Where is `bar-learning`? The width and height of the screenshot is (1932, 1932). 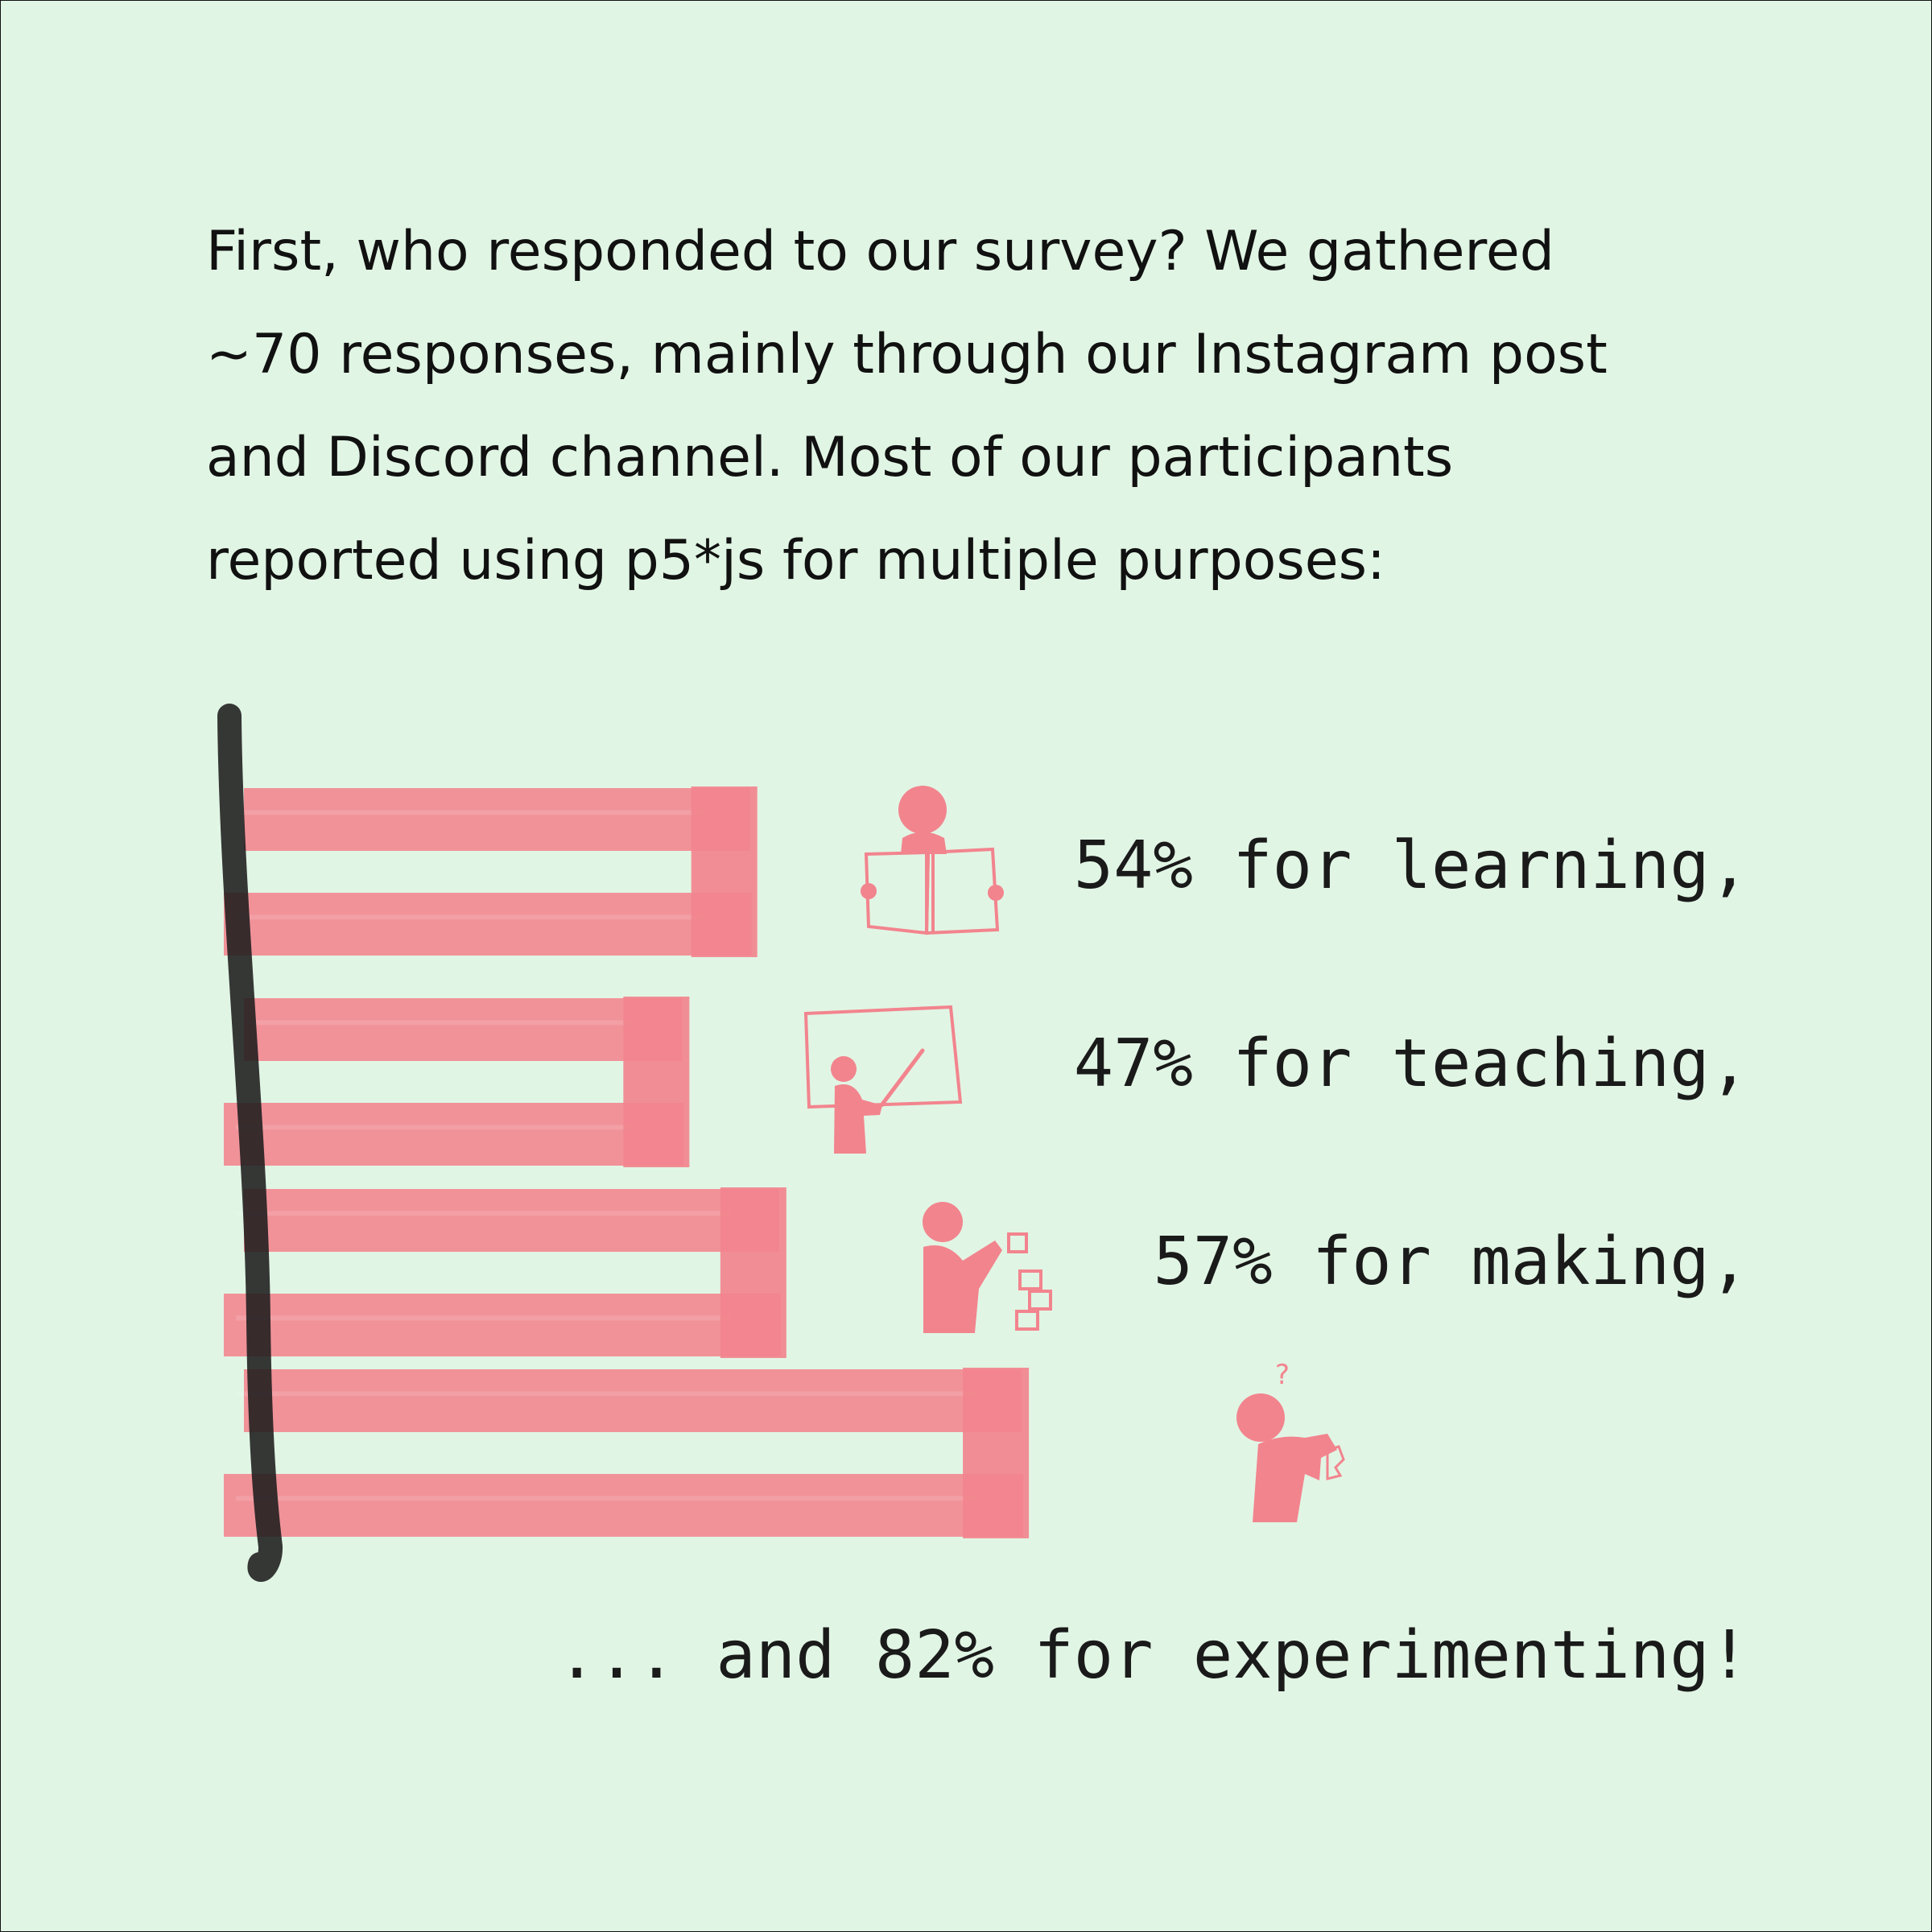
bar-learning is located at coordinates (491, 871).